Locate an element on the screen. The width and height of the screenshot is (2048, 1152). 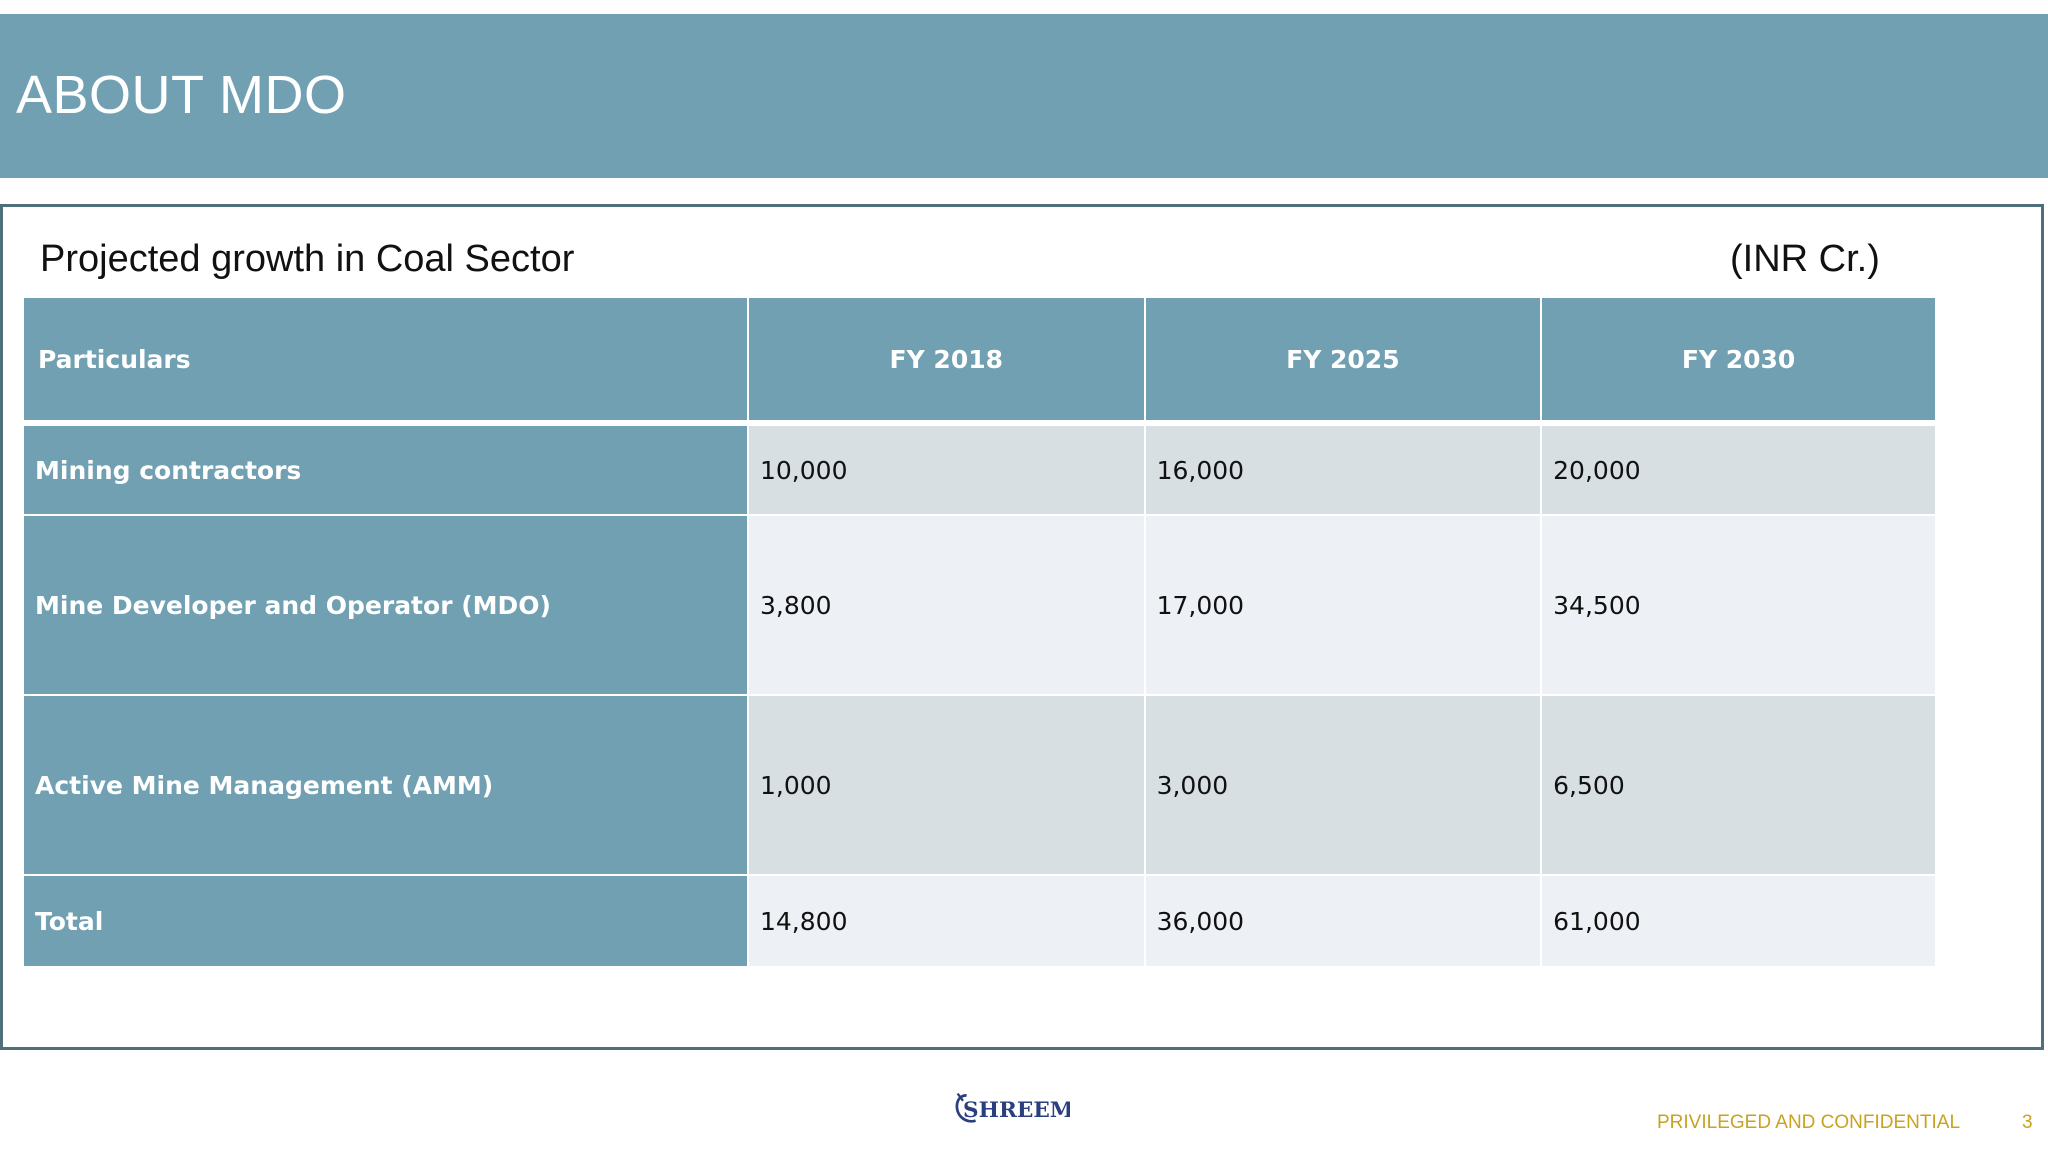
cell-value: 34,500 is located at coordinates (1738, 605).